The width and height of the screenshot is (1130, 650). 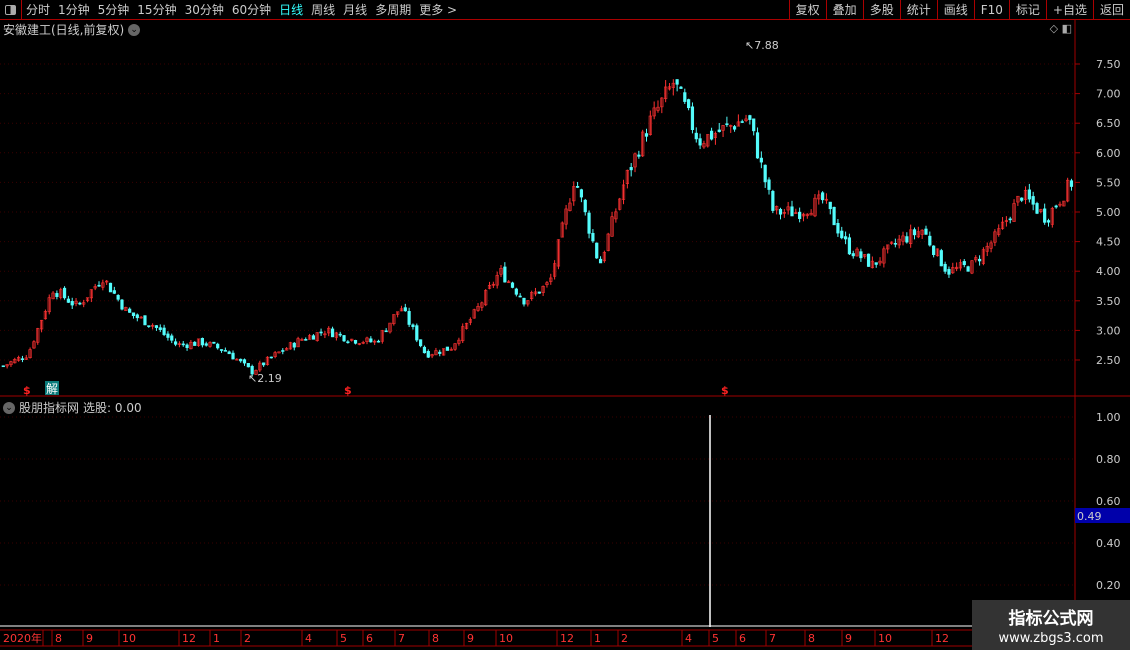 What do you see at coordinates (323, 10) in the screenshot?
I see `period-tab: 周线` at bounding box center [323, 10].